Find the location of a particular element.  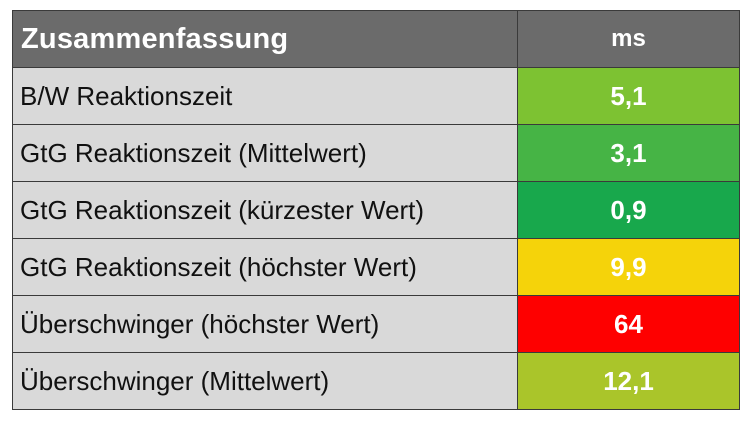

row-label: GtG Reaktionszeit (Mittelwert) is located at coordinates (265, 153).